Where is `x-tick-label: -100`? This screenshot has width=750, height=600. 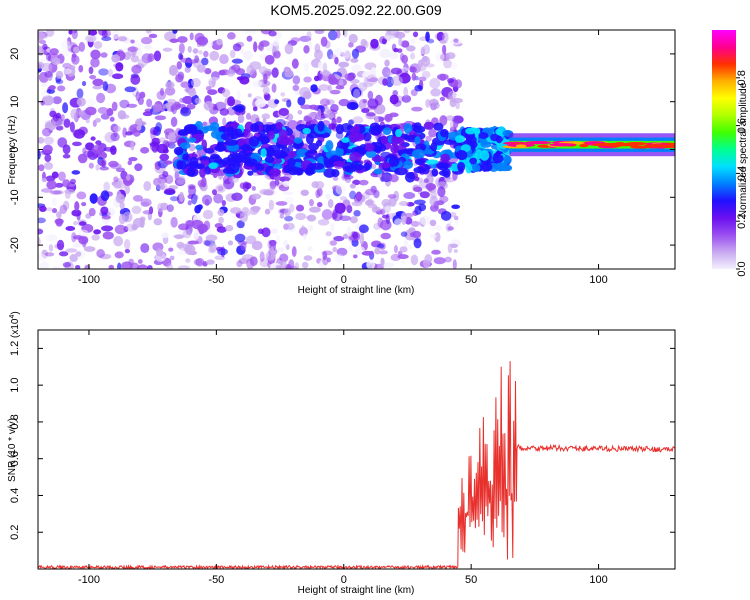
x-tick-label: -100 is located at coordinates (89, 580).